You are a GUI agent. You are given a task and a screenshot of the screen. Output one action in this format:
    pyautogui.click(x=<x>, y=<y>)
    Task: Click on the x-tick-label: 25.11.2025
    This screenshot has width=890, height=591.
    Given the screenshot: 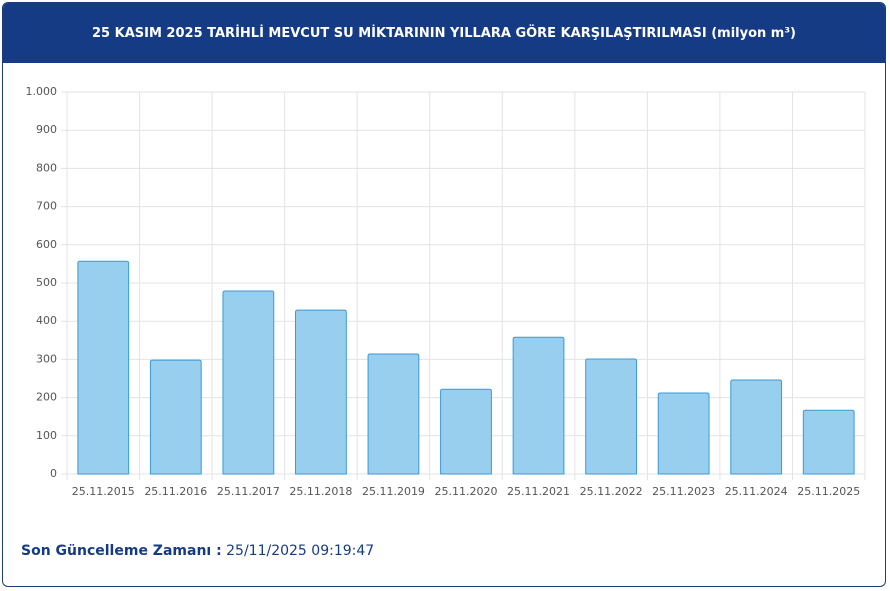 What is the action you would take?
    pyautogui.click(x=828, y=491)
    